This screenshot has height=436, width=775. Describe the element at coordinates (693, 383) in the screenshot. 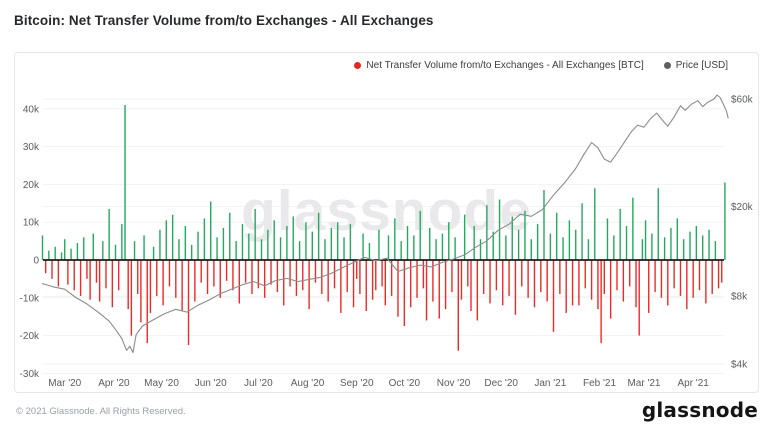

I see `x-axis-tick-label: Apr '21` at that location.